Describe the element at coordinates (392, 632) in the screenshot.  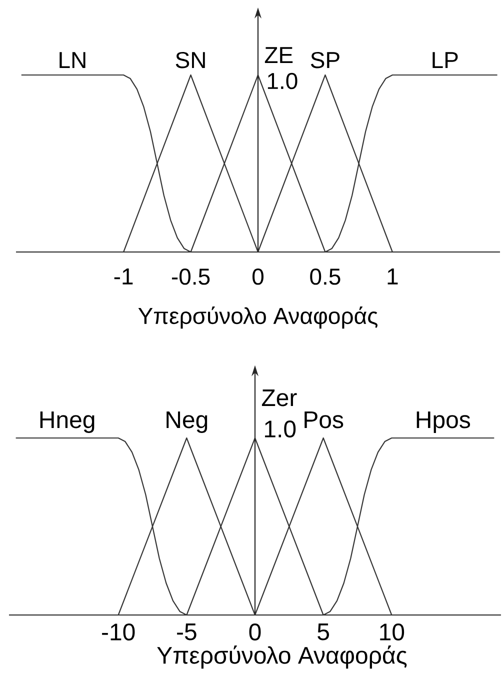
I see `x-tick-label: 10` at that location.